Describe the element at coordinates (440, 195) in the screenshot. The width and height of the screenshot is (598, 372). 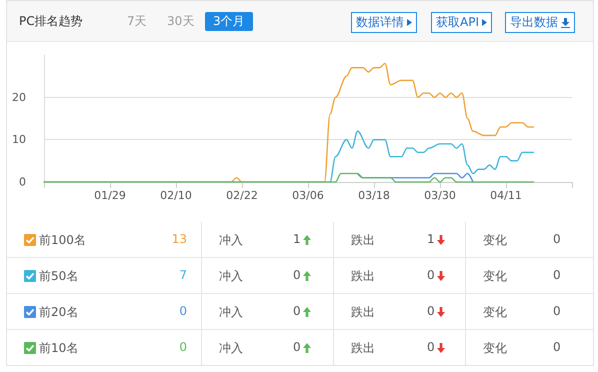
I see `x-tick-label: 03/30` at that location.